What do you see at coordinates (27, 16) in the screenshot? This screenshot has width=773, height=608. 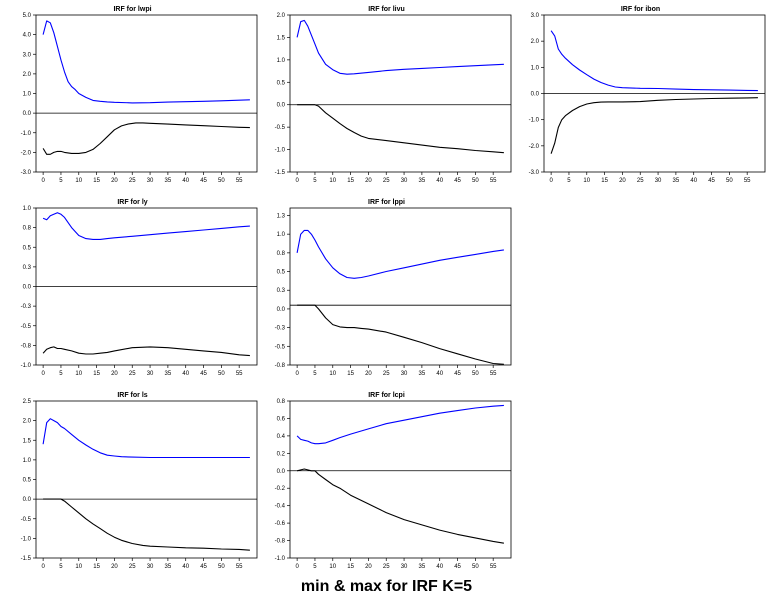 I see `y-tick-label: 5.0` at bounding box center [27, 16].